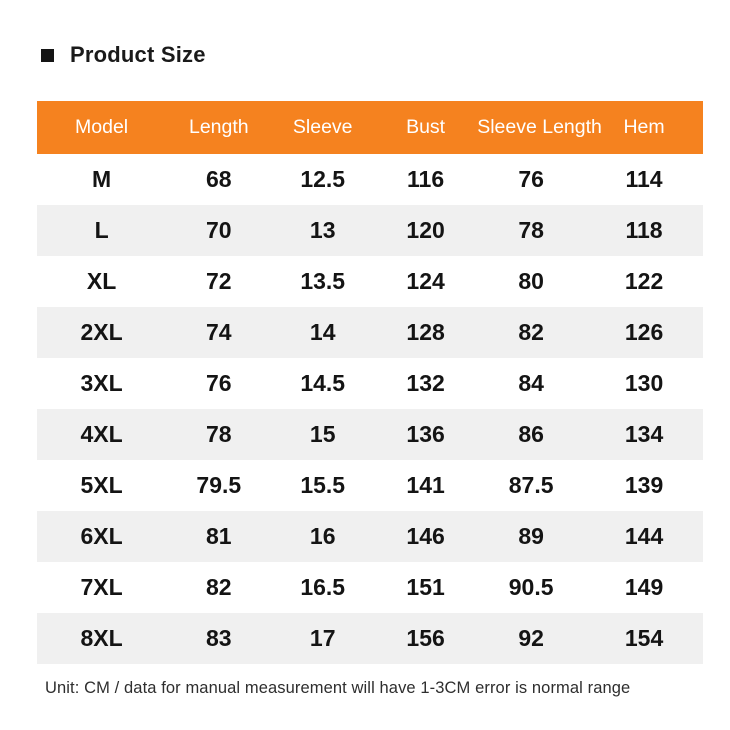 Image resolution: width=730 pixels, height=730 pixels. I want to click on cell-sleeve-length: 76, so click(531, 179).